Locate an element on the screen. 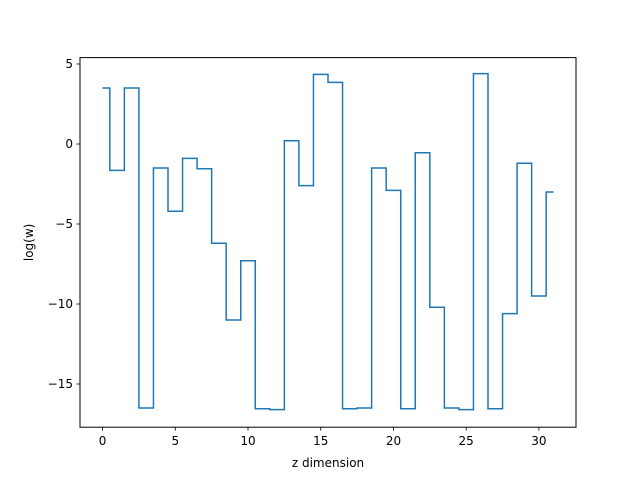  x-tick-label: 0 is located at coordinates (103, 441).